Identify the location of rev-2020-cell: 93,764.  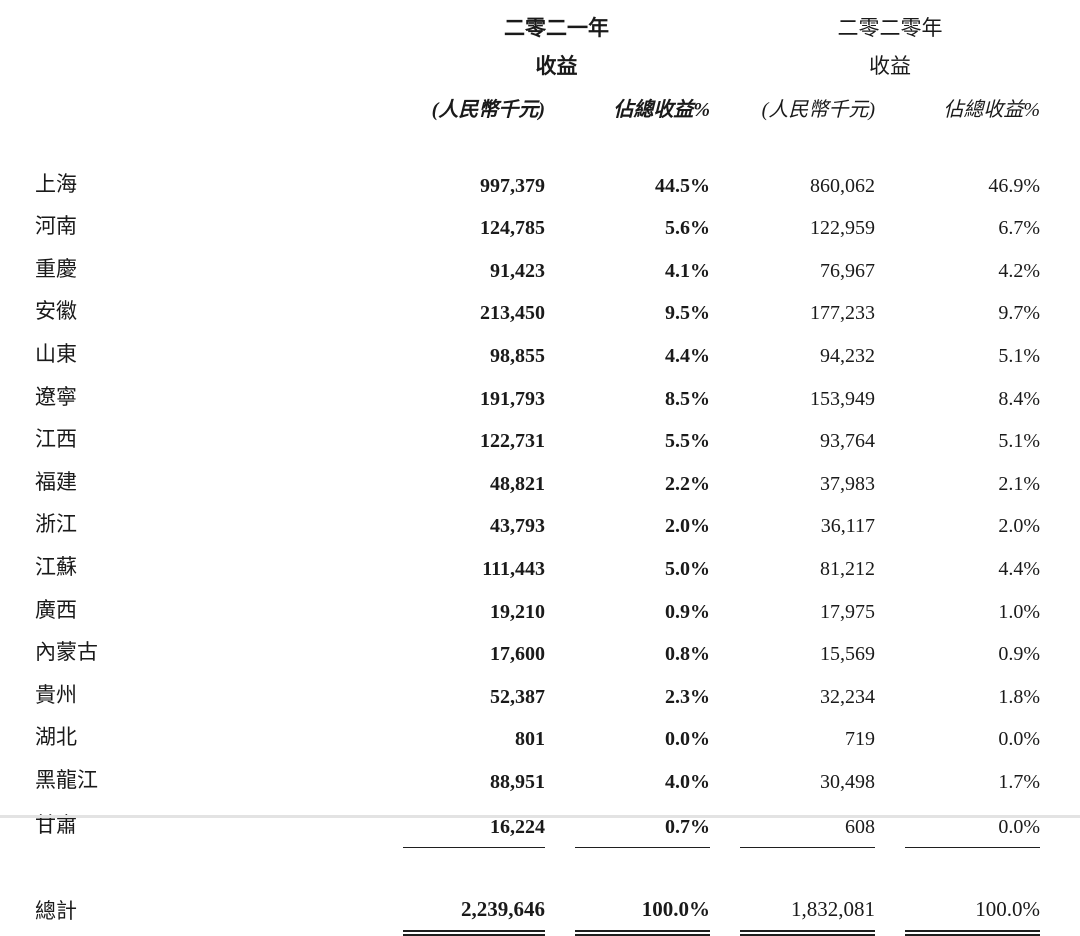
(847, 441).